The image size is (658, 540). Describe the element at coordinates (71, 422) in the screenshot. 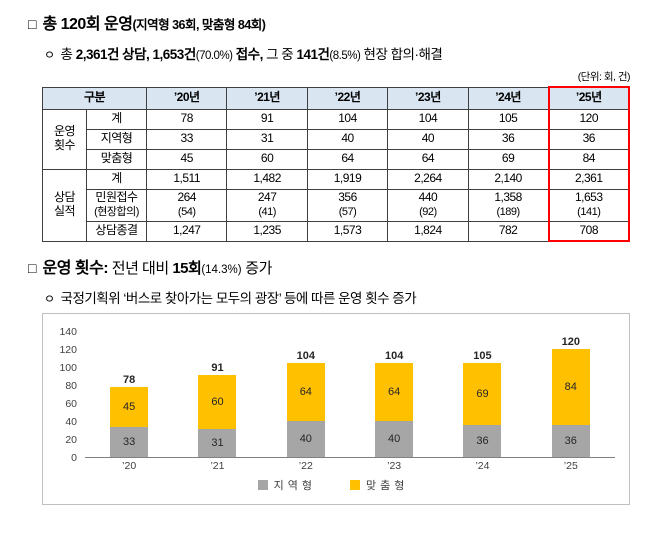

I see `y-tick-label: 40` at that location.